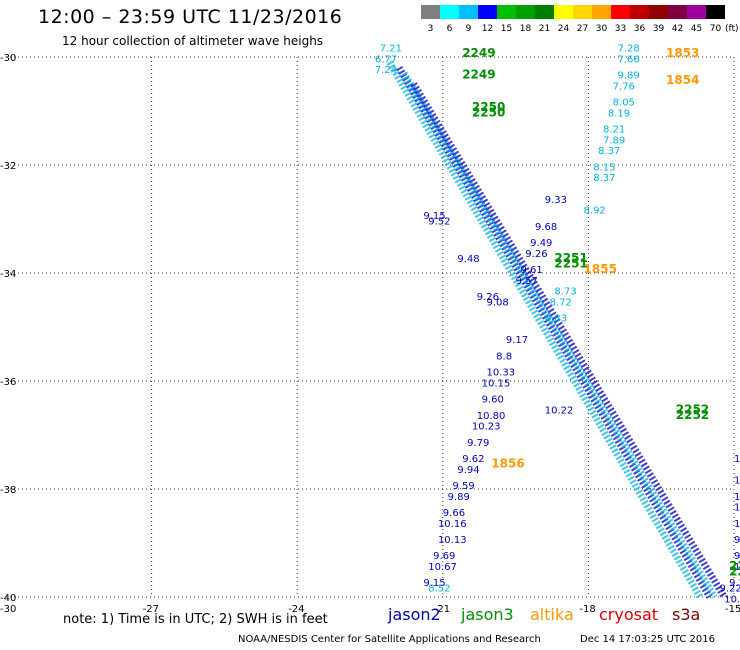 This screenshot has height=650, width=740. What do you see at coordinates (737, 524) in the screenshot?
I see `swh-value-label: 10.2` at bounding box center [737, 524].